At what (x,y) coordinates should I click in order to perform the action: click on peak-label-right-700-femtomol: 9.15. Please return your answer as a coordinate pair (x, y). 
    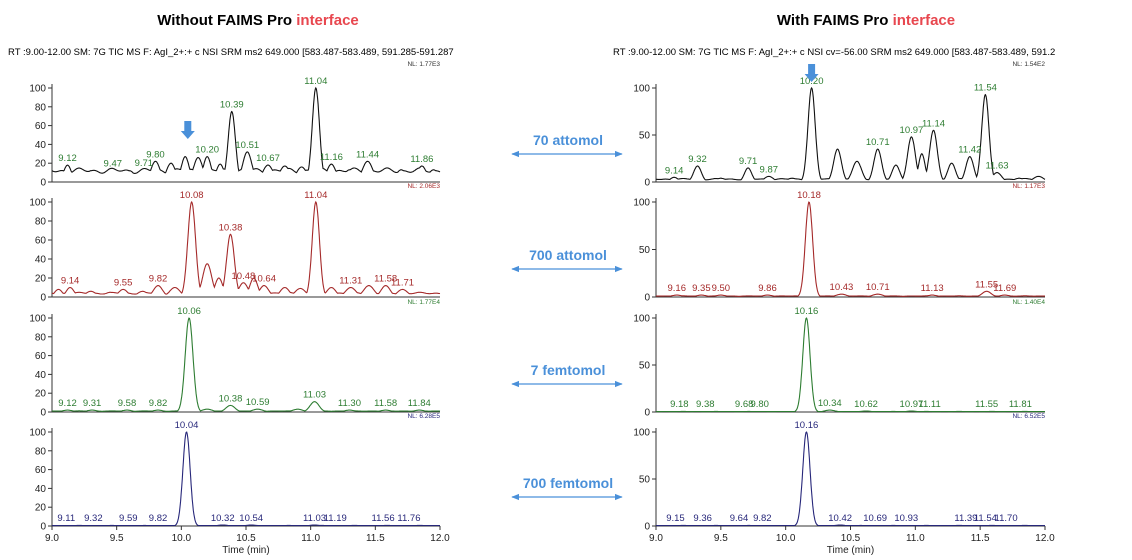
    Looking at the image, I should click on (675, 518).